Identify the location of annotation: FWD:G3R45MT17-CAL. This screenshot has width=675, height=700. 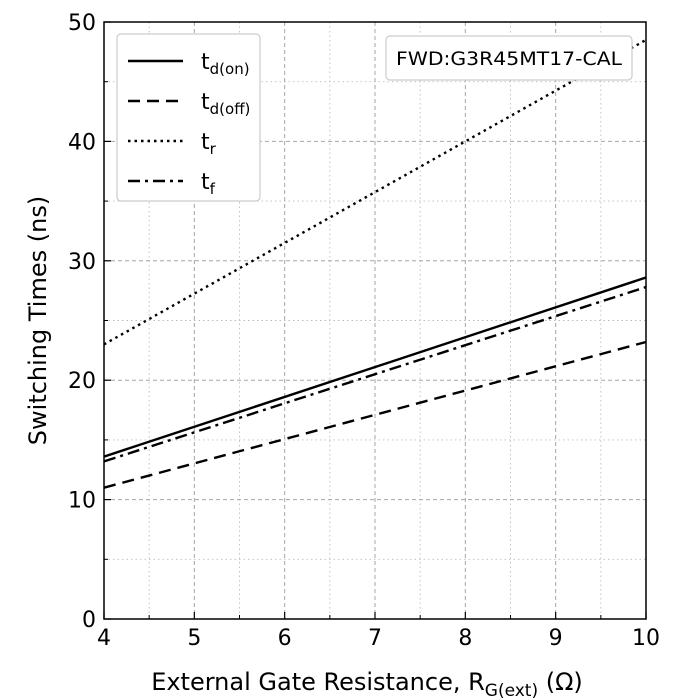
(509, 58).